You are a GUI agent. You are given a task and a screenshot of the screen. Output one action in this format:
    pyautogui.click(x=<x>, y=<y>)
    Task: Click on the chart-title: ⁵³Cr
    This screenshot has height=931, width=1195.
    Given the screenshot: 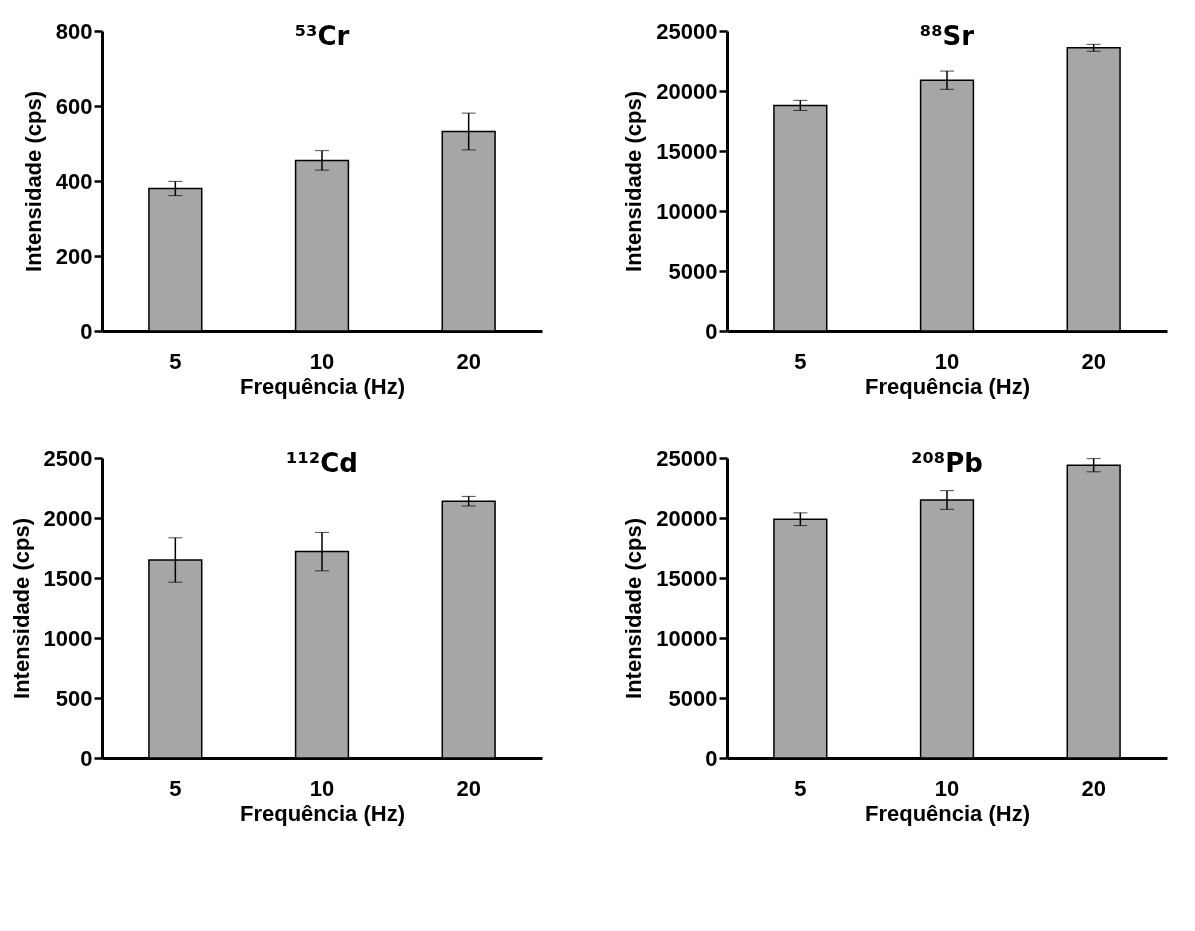 What is the action you would take?
    pyautogui.click(x=322, y=36)
    